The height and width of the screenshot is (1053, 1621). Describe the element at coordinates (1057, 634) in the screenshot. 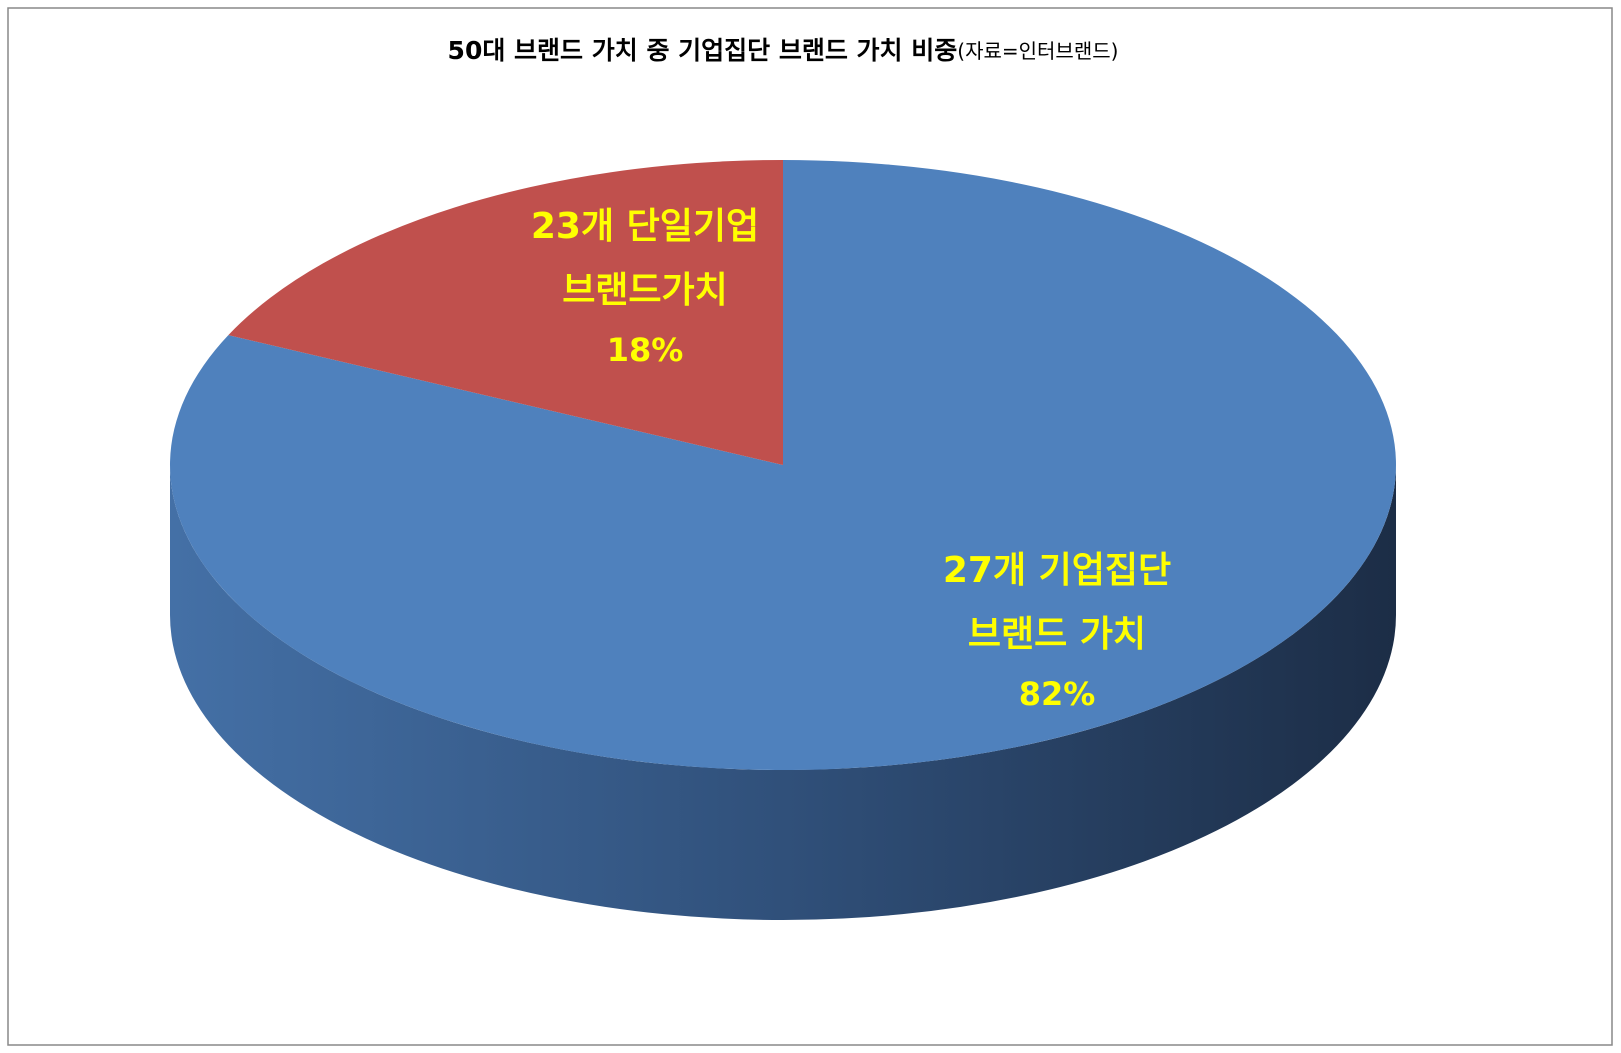

I see `slice-label: 브랜드 가치` at that location.